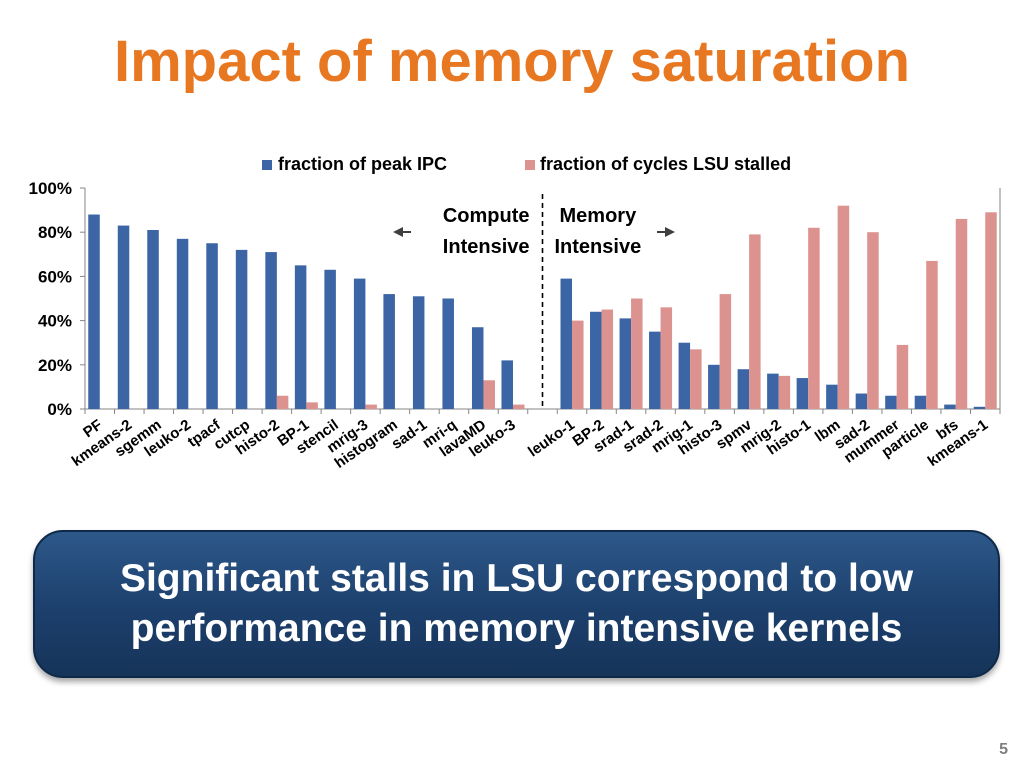 Image resolution: width=1024 pixels, height=768 pixels. I want to click on arrow-left-icon, so click(398, 232).